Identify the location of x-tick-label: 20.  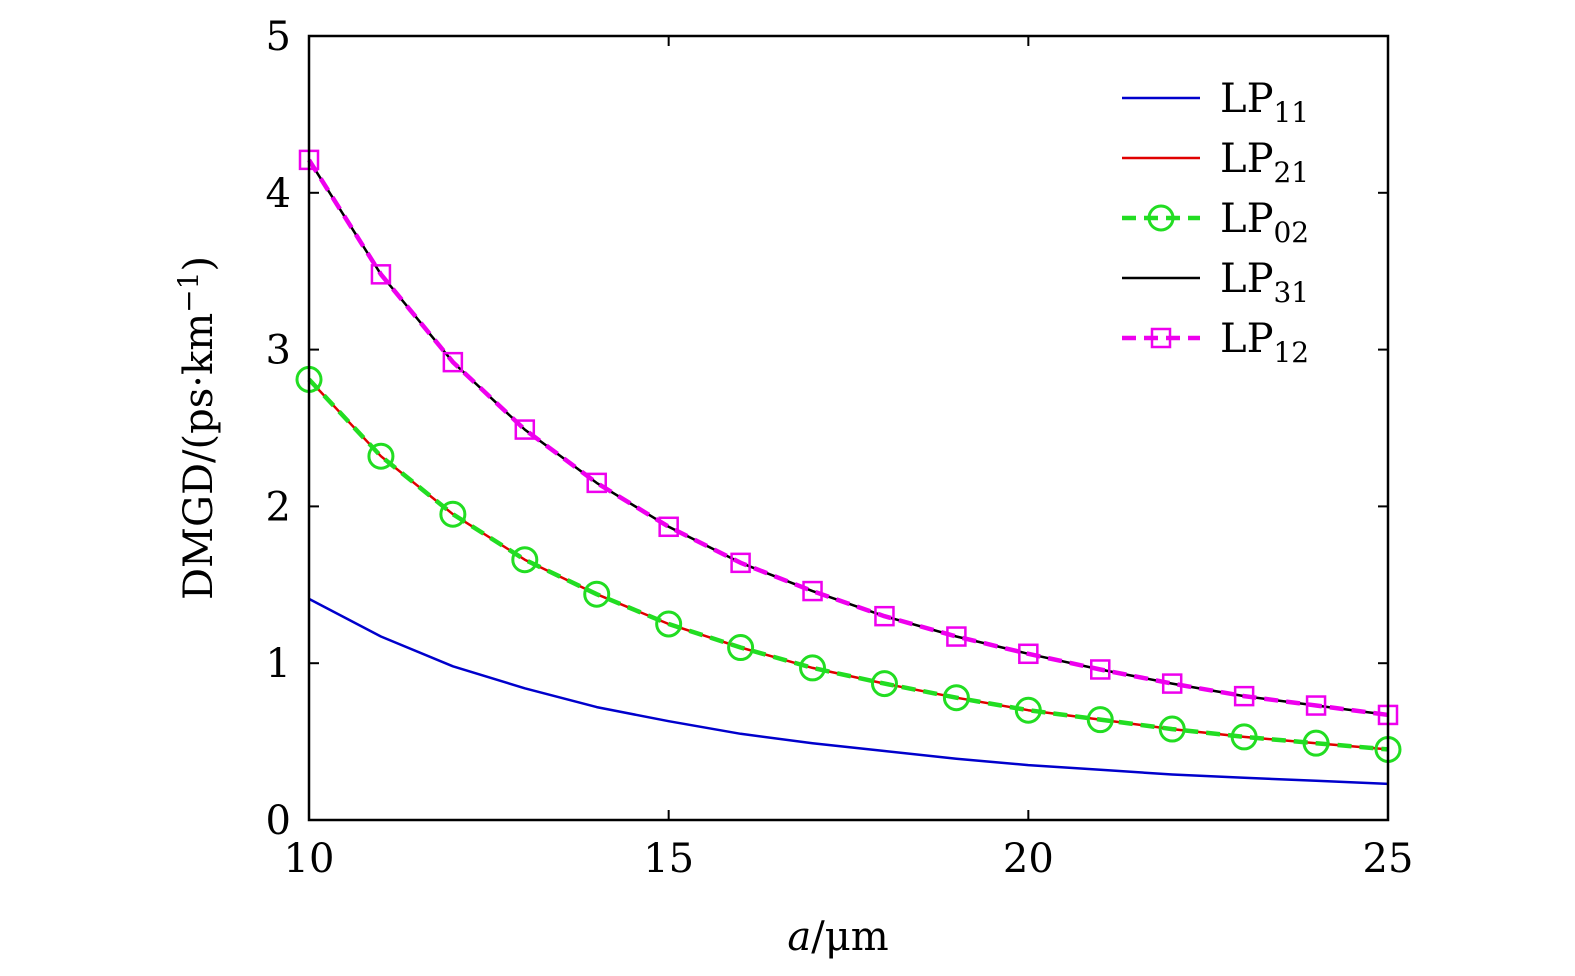
(1028, 859).